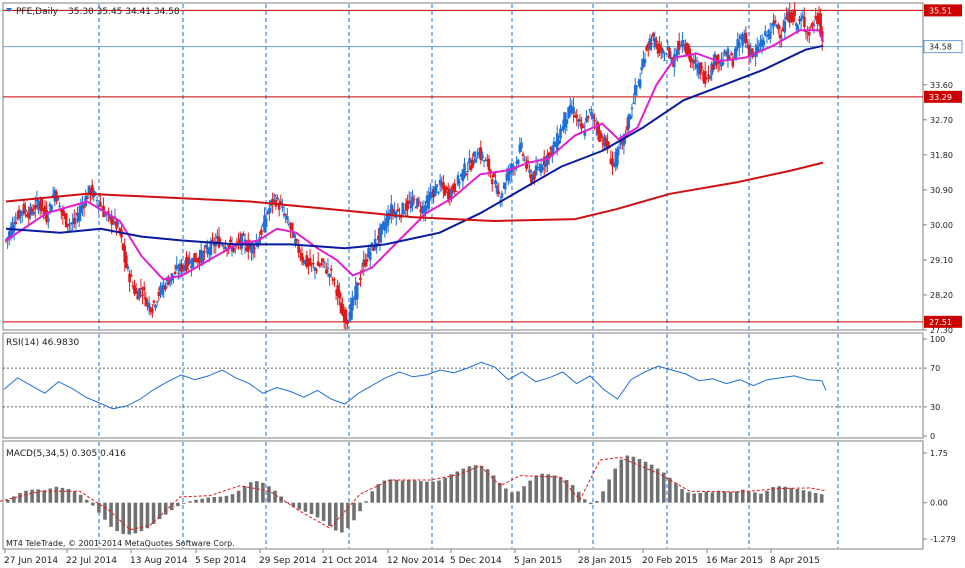 The image size is (965, 568). I want to click on rsi-line, so click(415, 385).